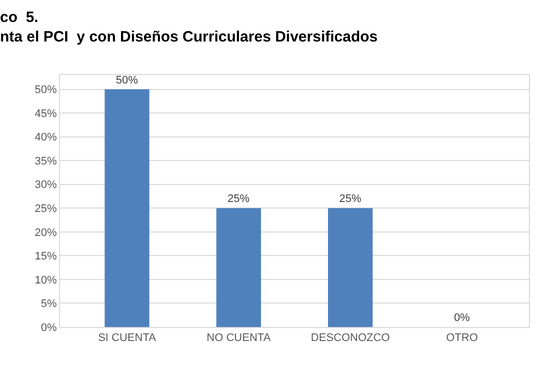 This screenshot has height=367, width=559. Describe the element at coordinates (462, 338) in the screenshot. I see `x-tick-label: OTRO` at that location.